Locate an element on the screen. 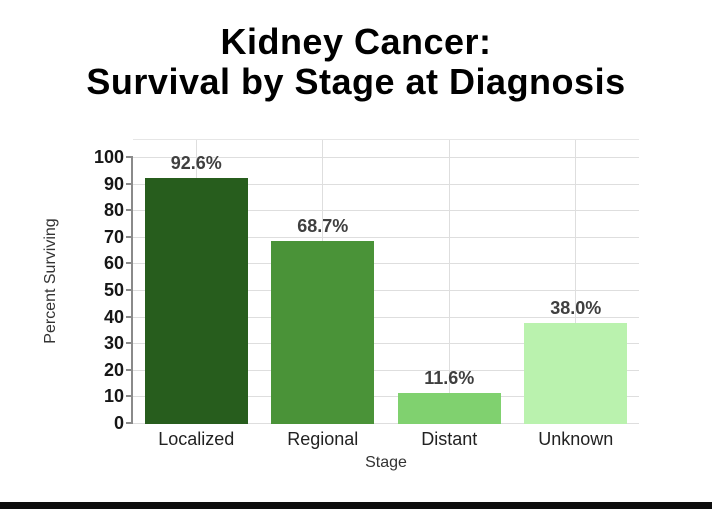 Image resolution: width=712 pixels, height=512 pixels. bar-distant is located at coordinates (449, 408).